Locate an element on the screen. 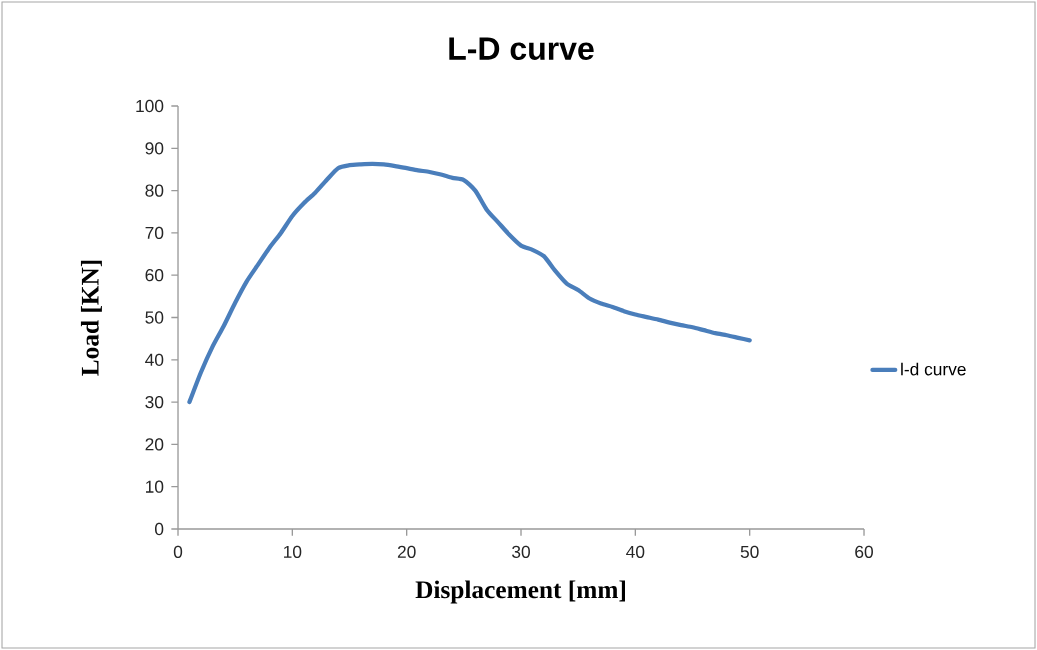 Image resolution: width=1037 pixels, height=650 pixels. x-tick-label: 10 is located at coordinates (293, 551).